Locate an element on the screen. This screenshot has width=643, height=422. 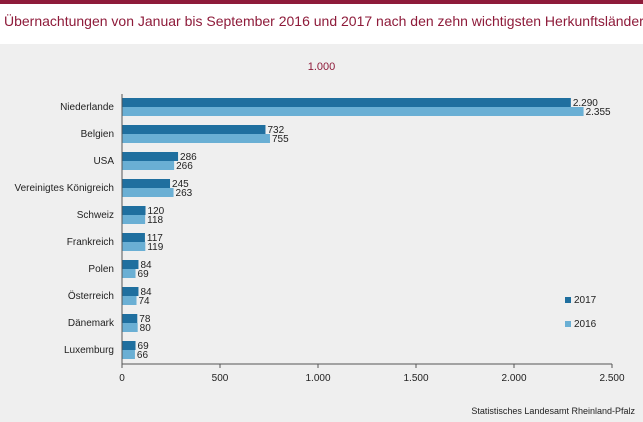
data-label: 74 is located at coordinates (145, 301).